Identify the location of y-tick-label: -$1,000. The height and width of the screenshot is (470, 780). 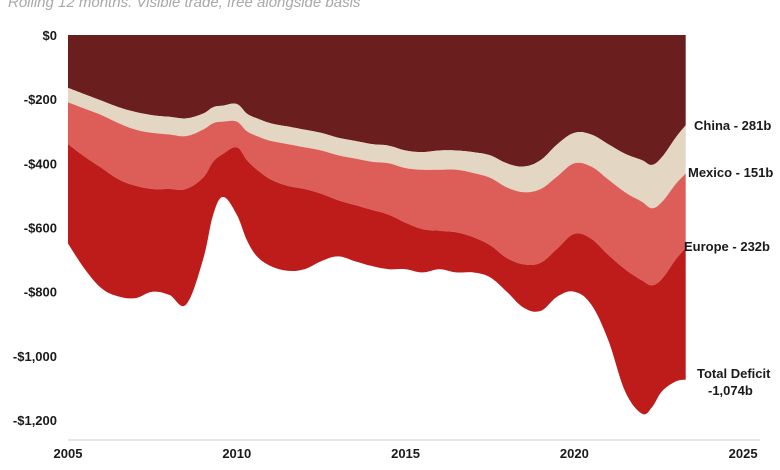
(35, 356).